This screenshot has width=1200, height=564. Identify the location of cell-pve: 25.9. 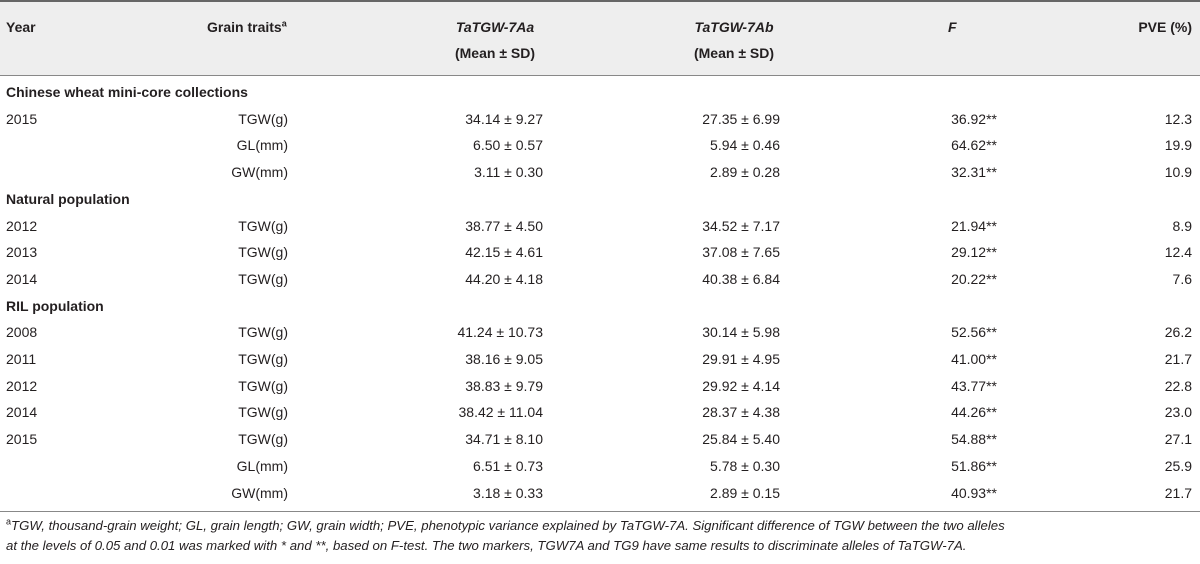
(1178, 465).